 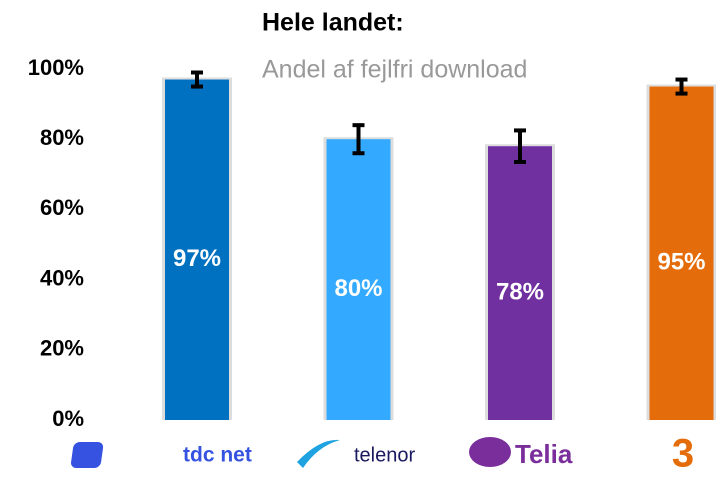 I want to click on telenor-logo, so click(x=318, y=453).